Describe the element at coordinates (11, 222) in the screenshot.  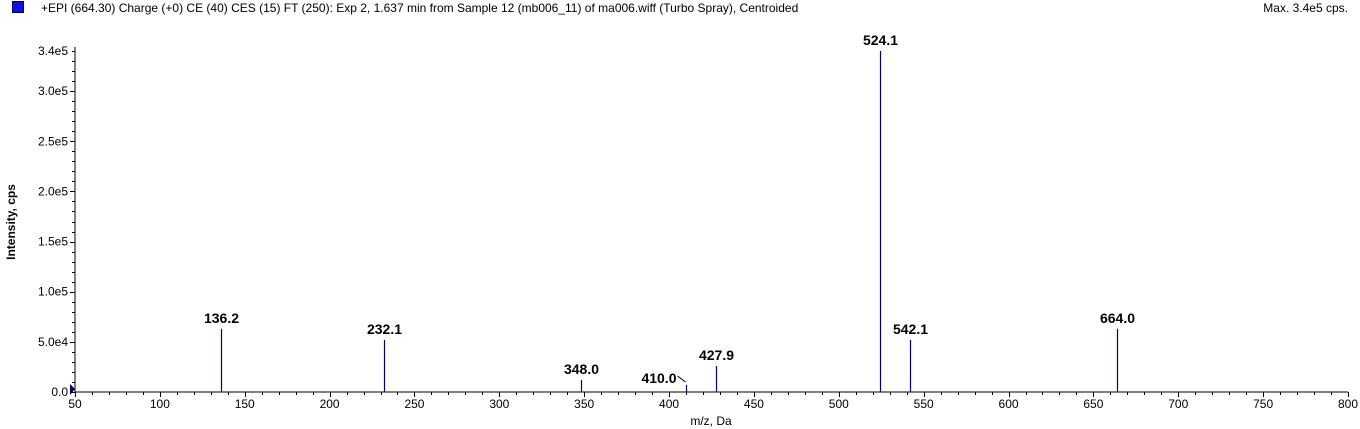
I see `y-axis-title: Intensity, cps` at that location.